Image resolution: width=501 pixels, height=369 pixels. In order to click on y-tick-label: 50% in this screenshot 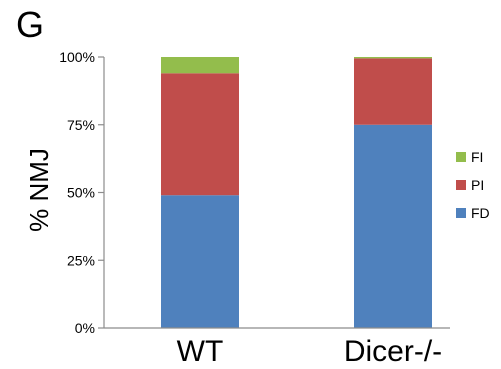, I will do `click(81, 193)`.